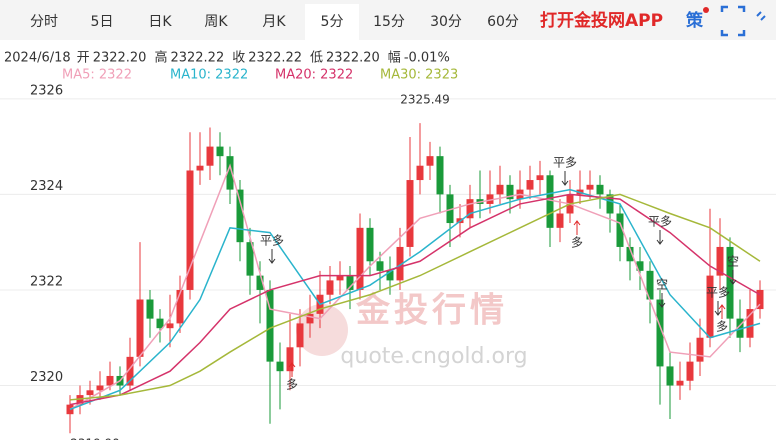  What do you see at coordinates (83, 58) in the screenshot?
I see `info-label: 开` at bounding box center [83, 58].